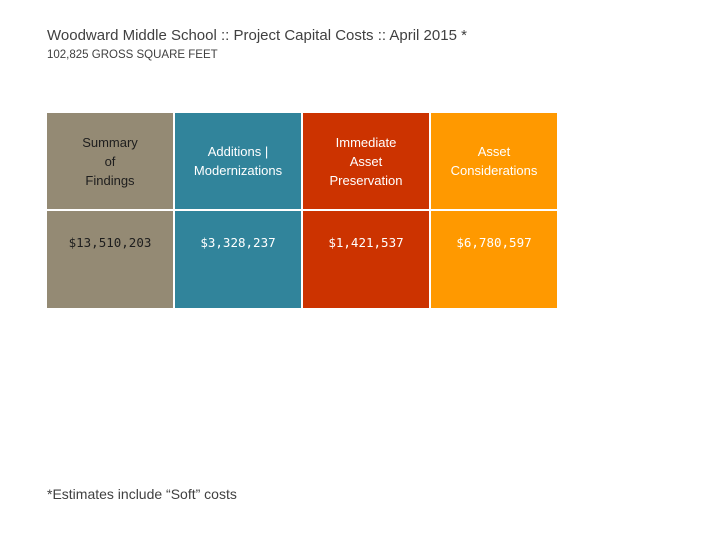 This screenshot has height=540, width=720. Describe the element at coordinates (366, 161) in the screenshot. I see `header-immediate-asset-preservation: Immediate Asset Preservation` at that location.